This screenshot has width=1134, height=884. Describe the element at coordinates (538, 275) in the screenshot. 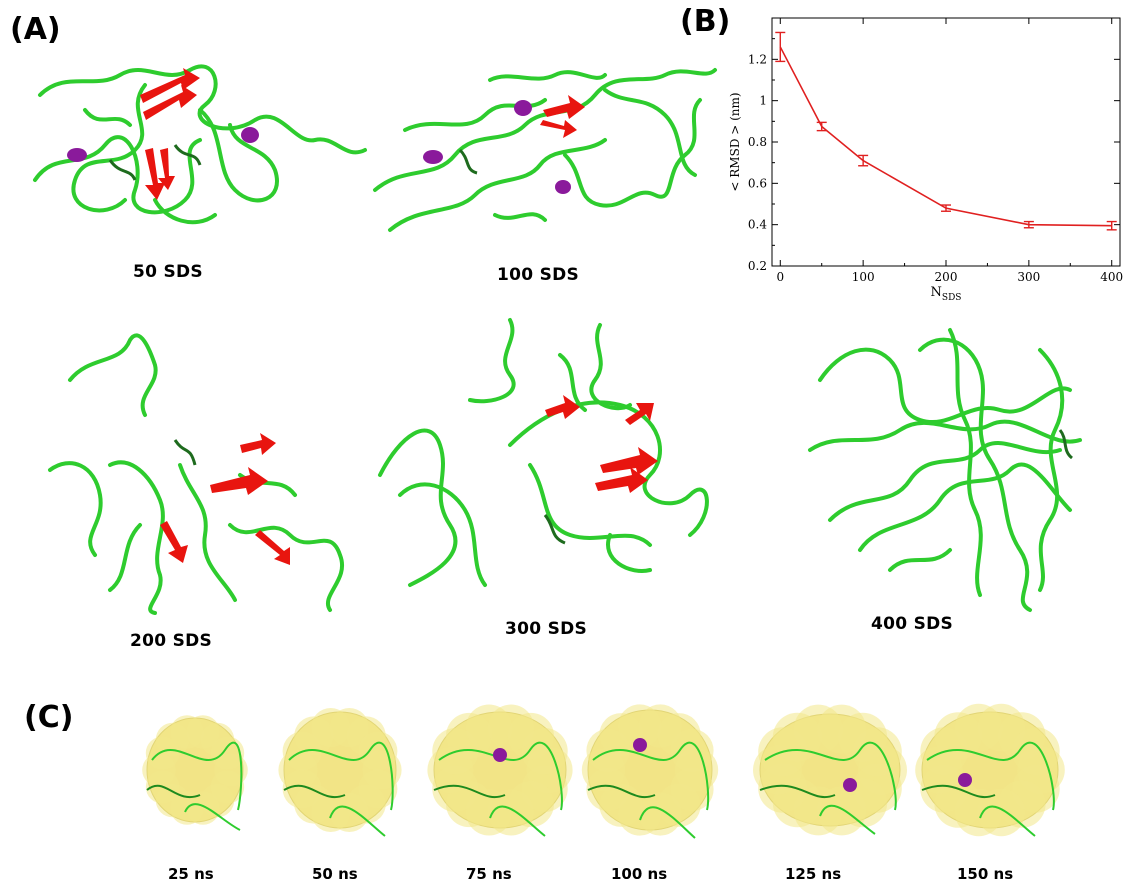

I see `caption-100-sds: 100 SDS` at that location.